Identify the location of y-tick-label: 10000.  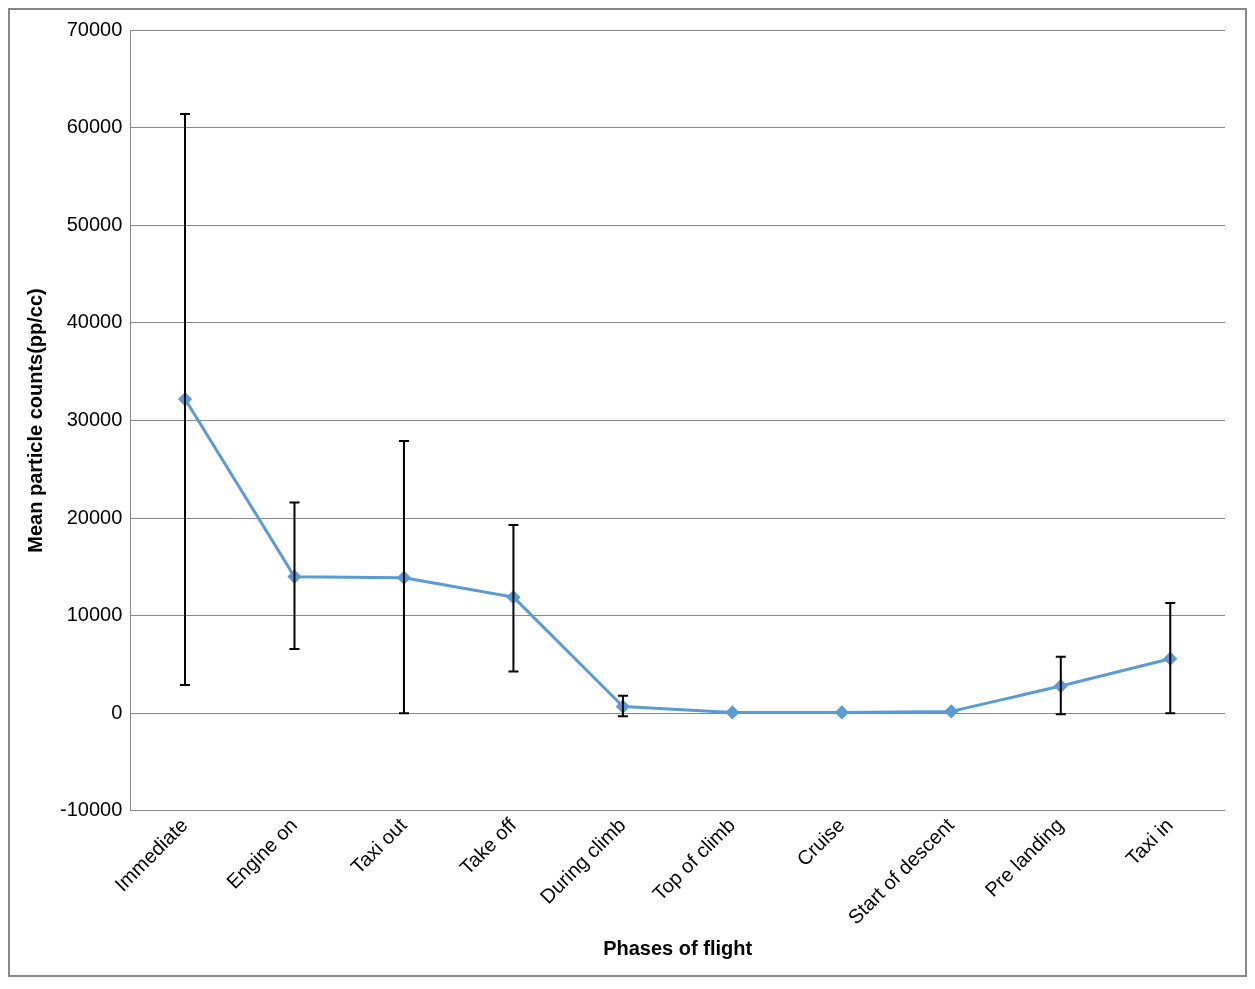
(94, 614).